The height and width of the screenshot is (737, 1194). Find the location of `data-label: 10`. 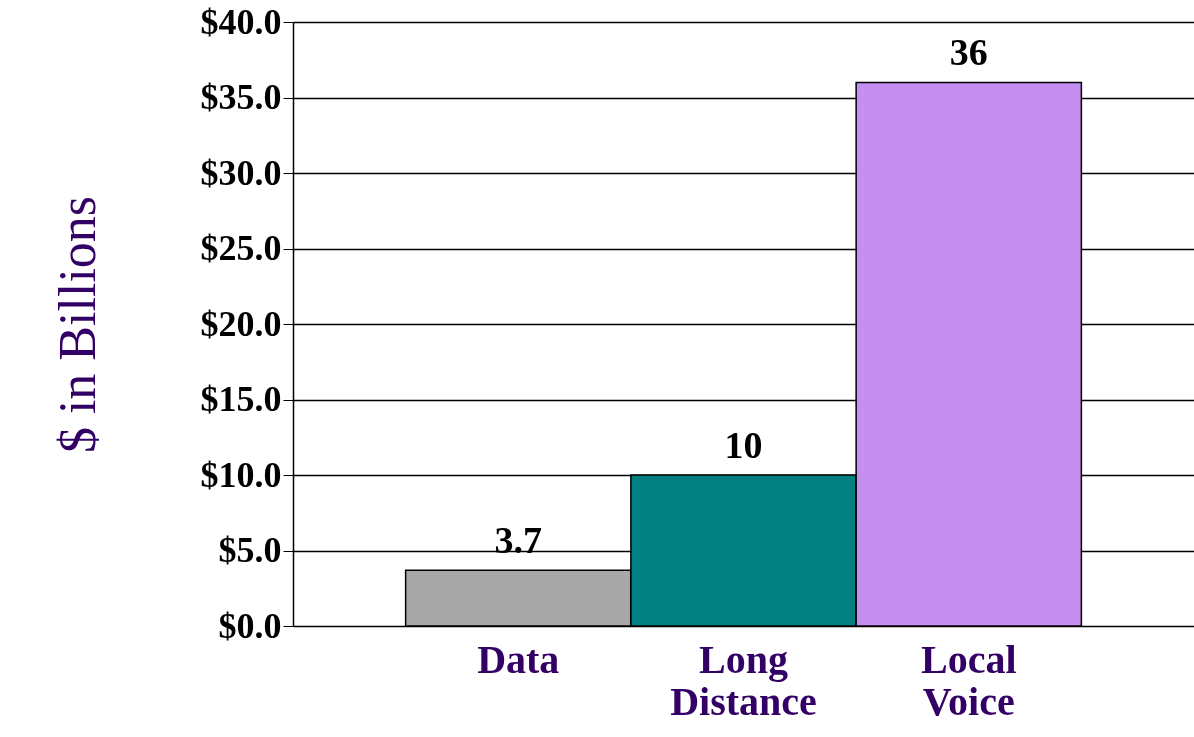

data-label: 10 is located at coordinates (743, 445).